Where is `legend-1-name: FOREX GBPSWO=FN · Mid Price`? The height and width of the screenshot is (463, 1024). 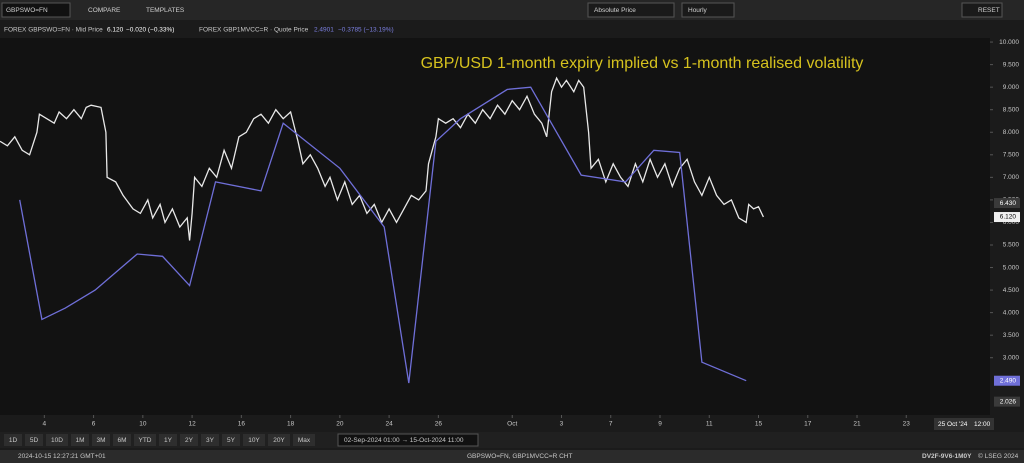 legend-1-name: FOREX GBPSWO=FN · Mid Price is located at coordinates (53, 30).